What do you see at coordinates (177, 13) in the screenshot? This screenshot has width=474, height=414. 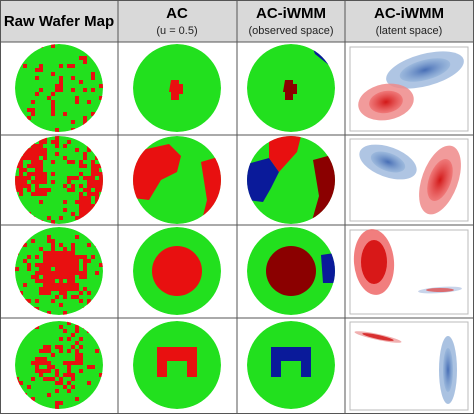 I see `header-title: AC` at bounding box center [177, 13].